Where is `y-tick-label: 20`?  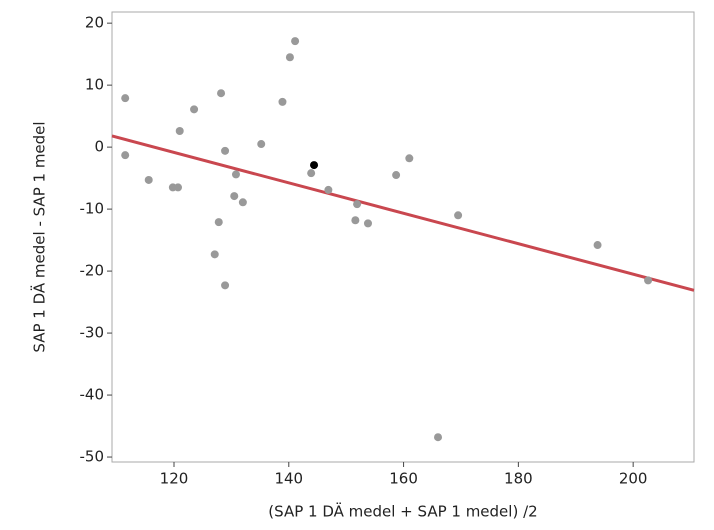 y-tick-label: 20 is located at coordinates (94, 23).